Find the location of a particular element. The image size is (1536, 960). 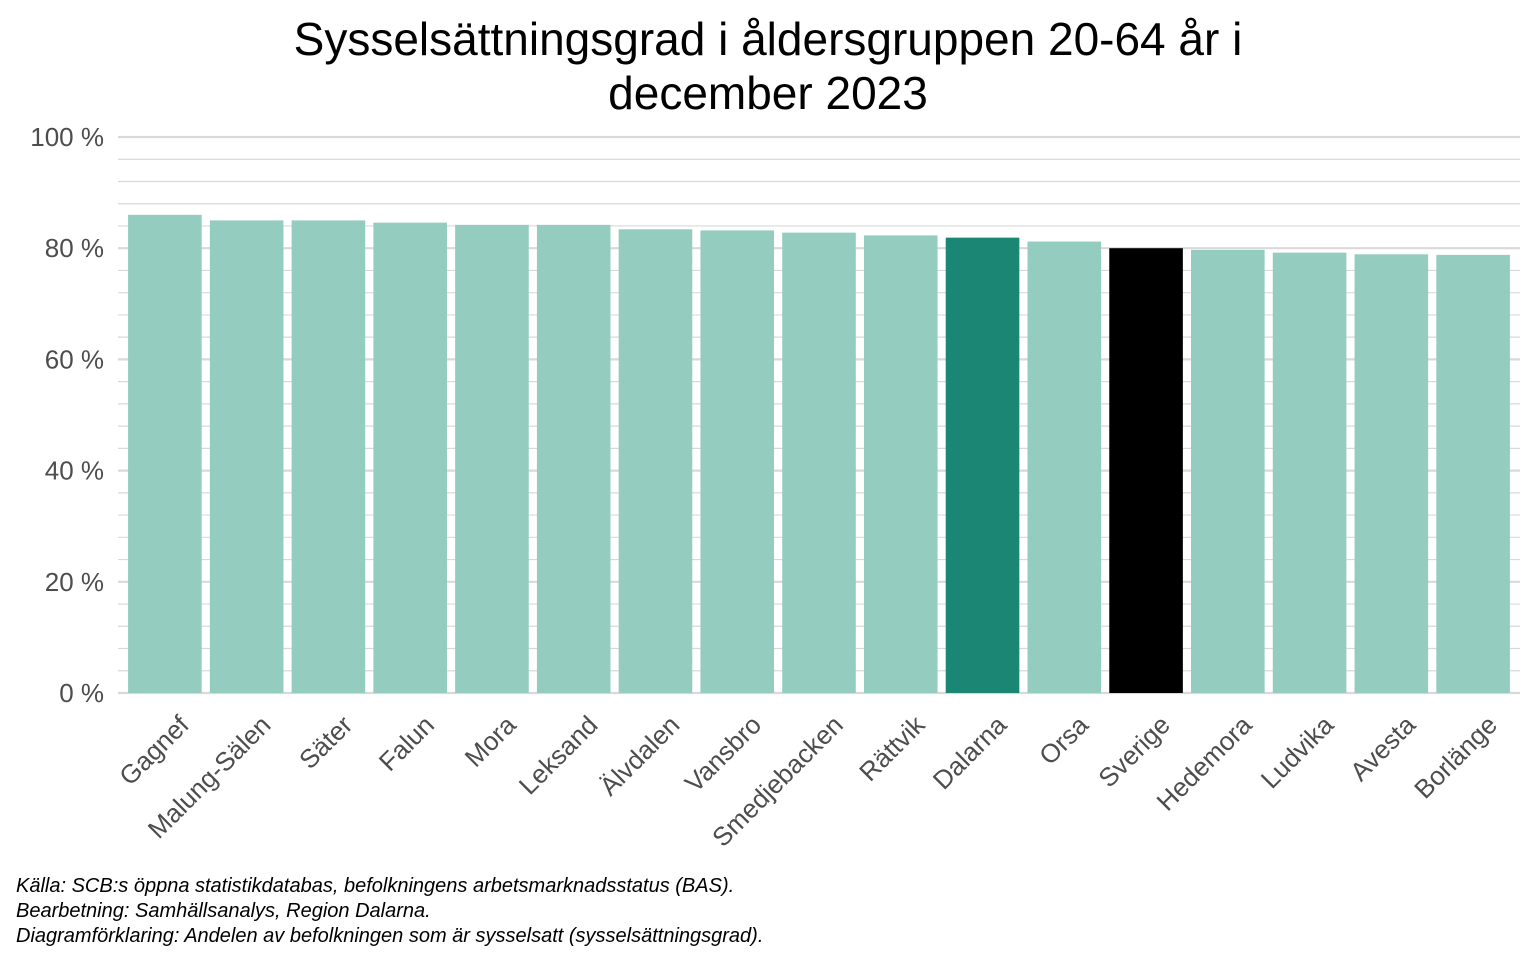

y-tick-label: 0 % is located at coordinates (81, 693).